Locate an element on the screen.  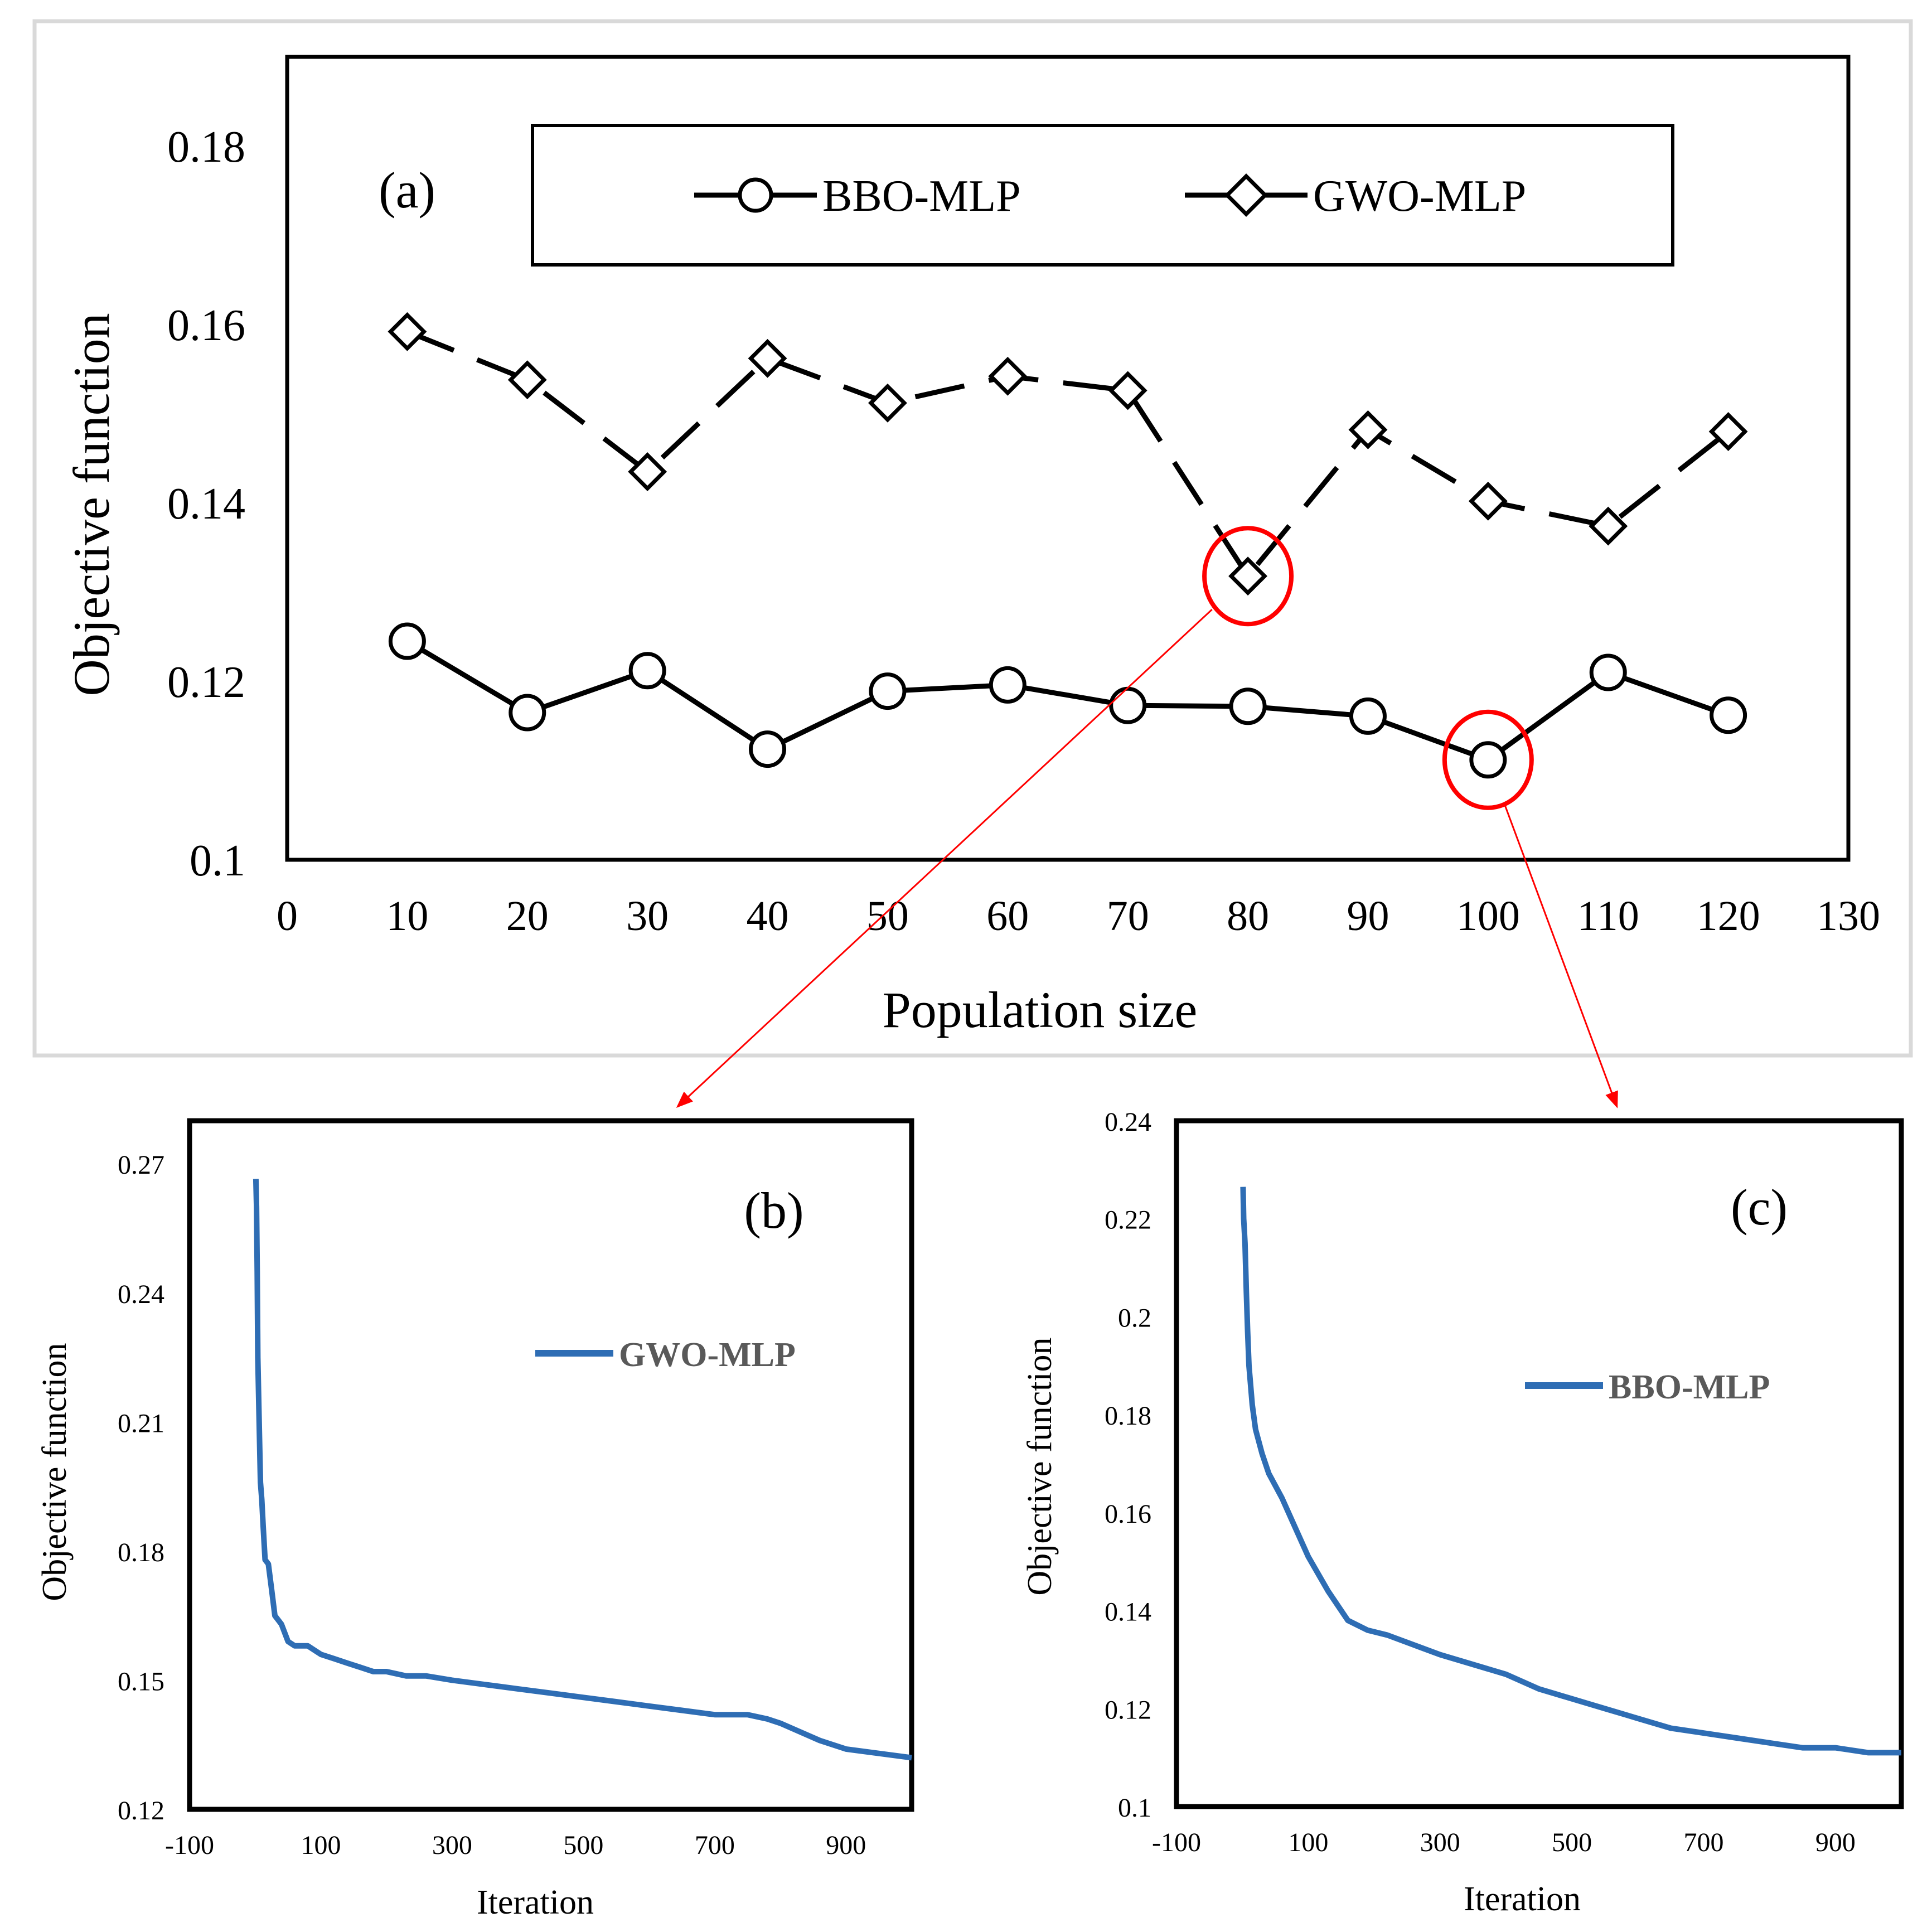
x-tick-label-b: -100 is located at coordinates (190, 1845).